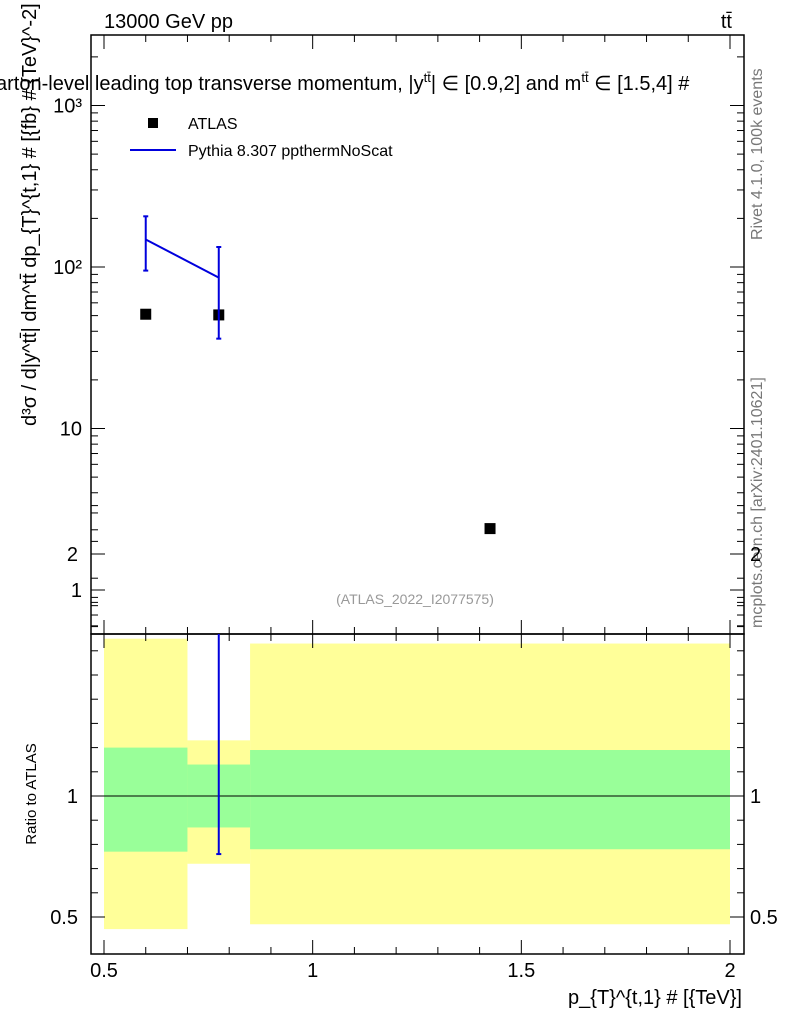 The width and height of the screenshot is (786, 1024). Describe the element at coordinates (585, 77) in the screenshot. I see `plot-title-sup-2: tt̄` at that location.